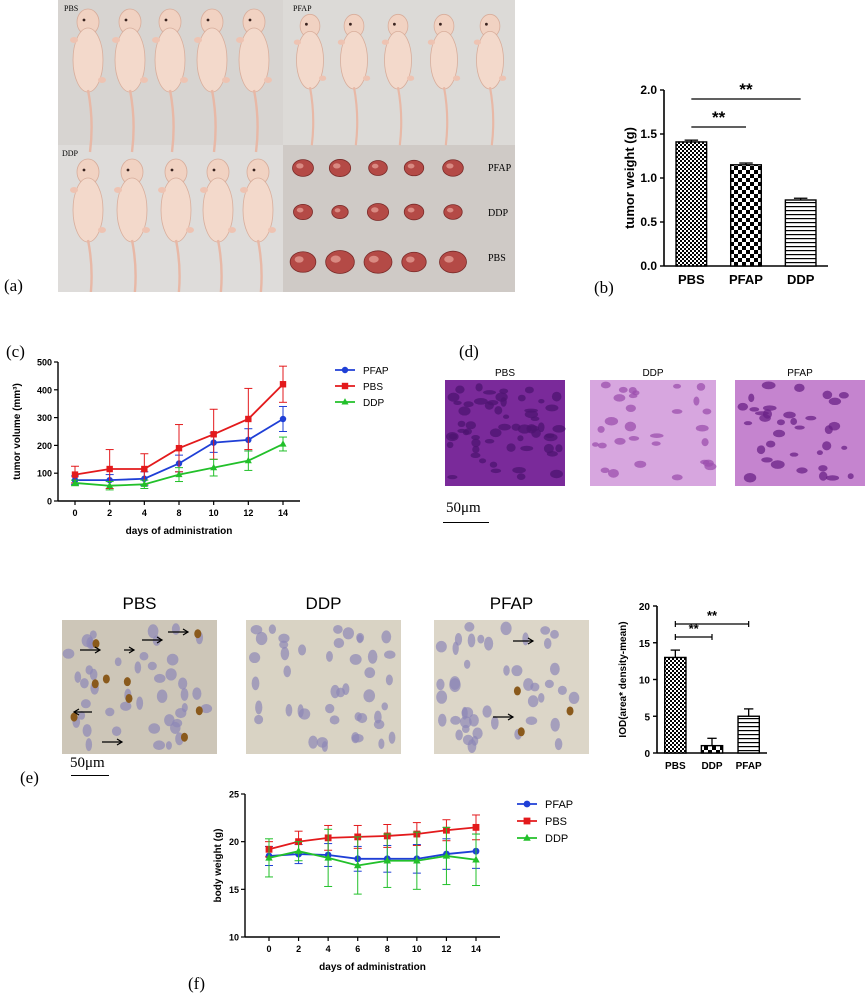 The image size is (866, 998). I want to click on series-line-pfap, so click(372, 855).